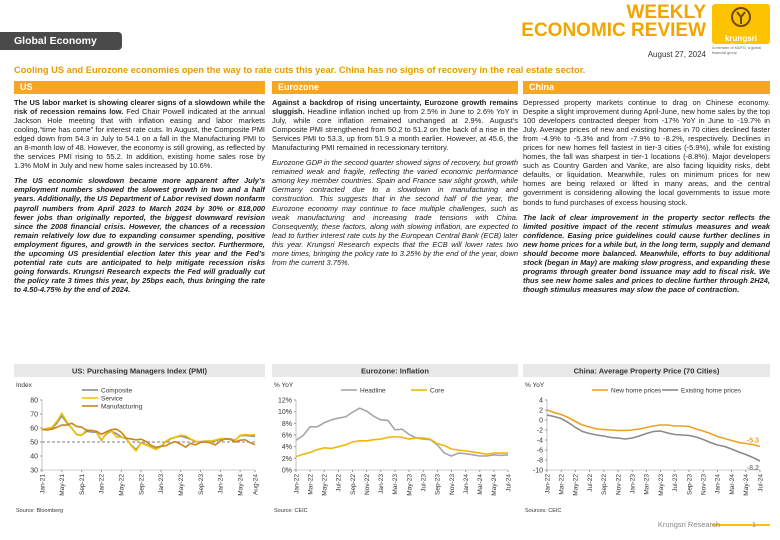 This screenshot has height=540, width=780. What do you see at coordinates (42, 484) in the screenshot?
I see `x-tick-label: Jan-21` at bounding box center [42, 484].